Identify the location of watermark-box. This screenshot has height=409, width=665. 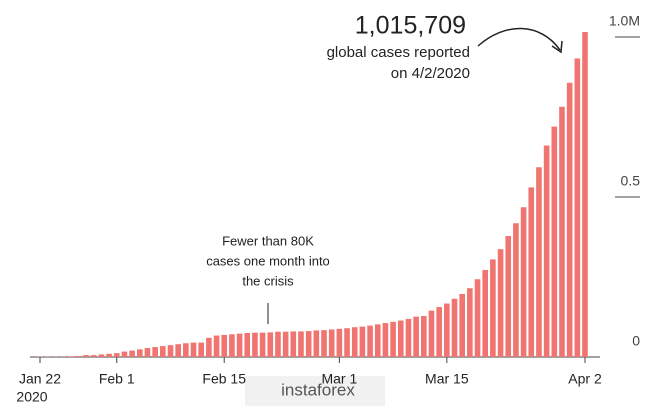
(315, 391).